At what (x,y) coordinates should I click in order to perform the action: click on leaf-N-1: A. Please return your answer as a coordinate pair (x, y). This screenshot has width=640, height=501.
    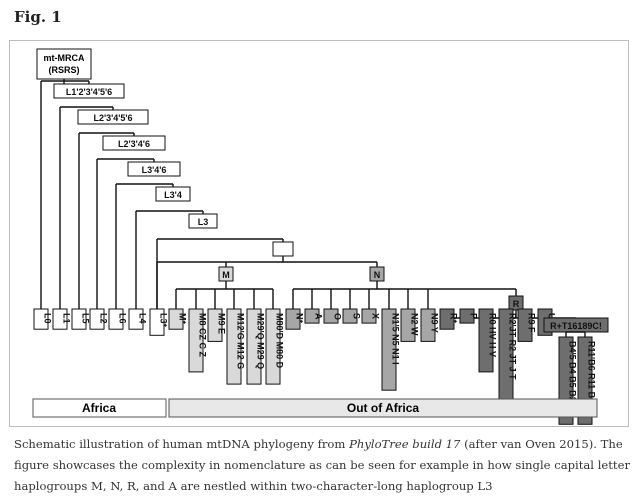
    Looking at the image, I should click on (318, 316).